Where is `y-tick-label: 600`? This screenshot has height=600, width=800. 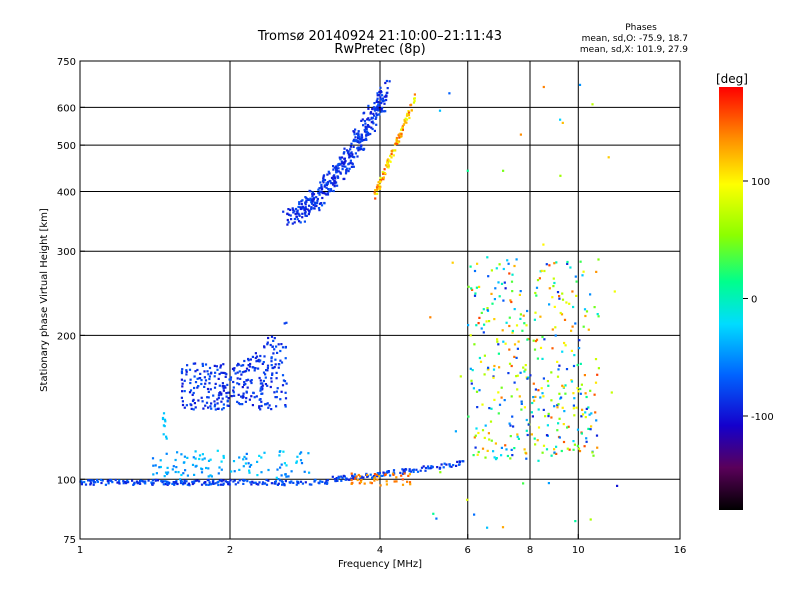 y-tick-label: 600 is located at coordinates (66, 108).